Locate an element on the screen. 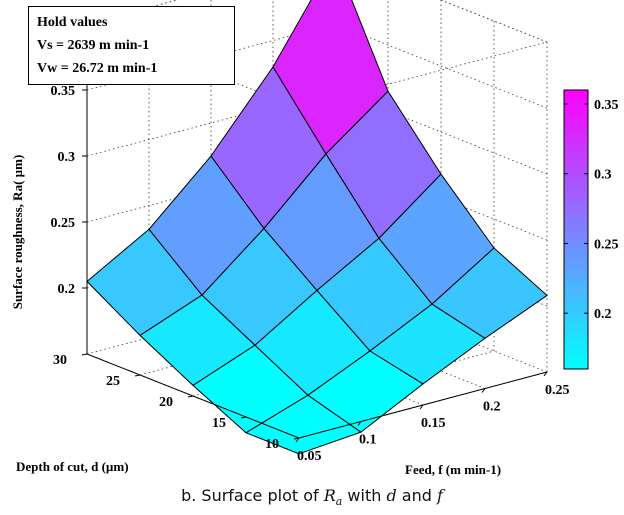 This screenshot has width=624, height=515. z-tick-label: 0.35 is located at coordinates (63, 91).